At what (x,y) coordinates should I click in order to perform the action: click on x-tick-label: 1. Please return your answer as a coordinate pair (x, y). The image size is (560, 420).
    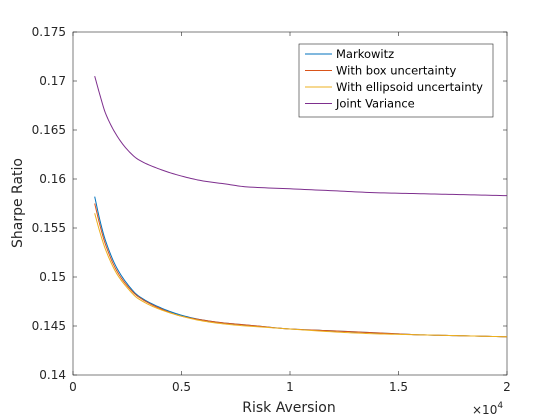
    Looking at the image, I should click on (290, 387).